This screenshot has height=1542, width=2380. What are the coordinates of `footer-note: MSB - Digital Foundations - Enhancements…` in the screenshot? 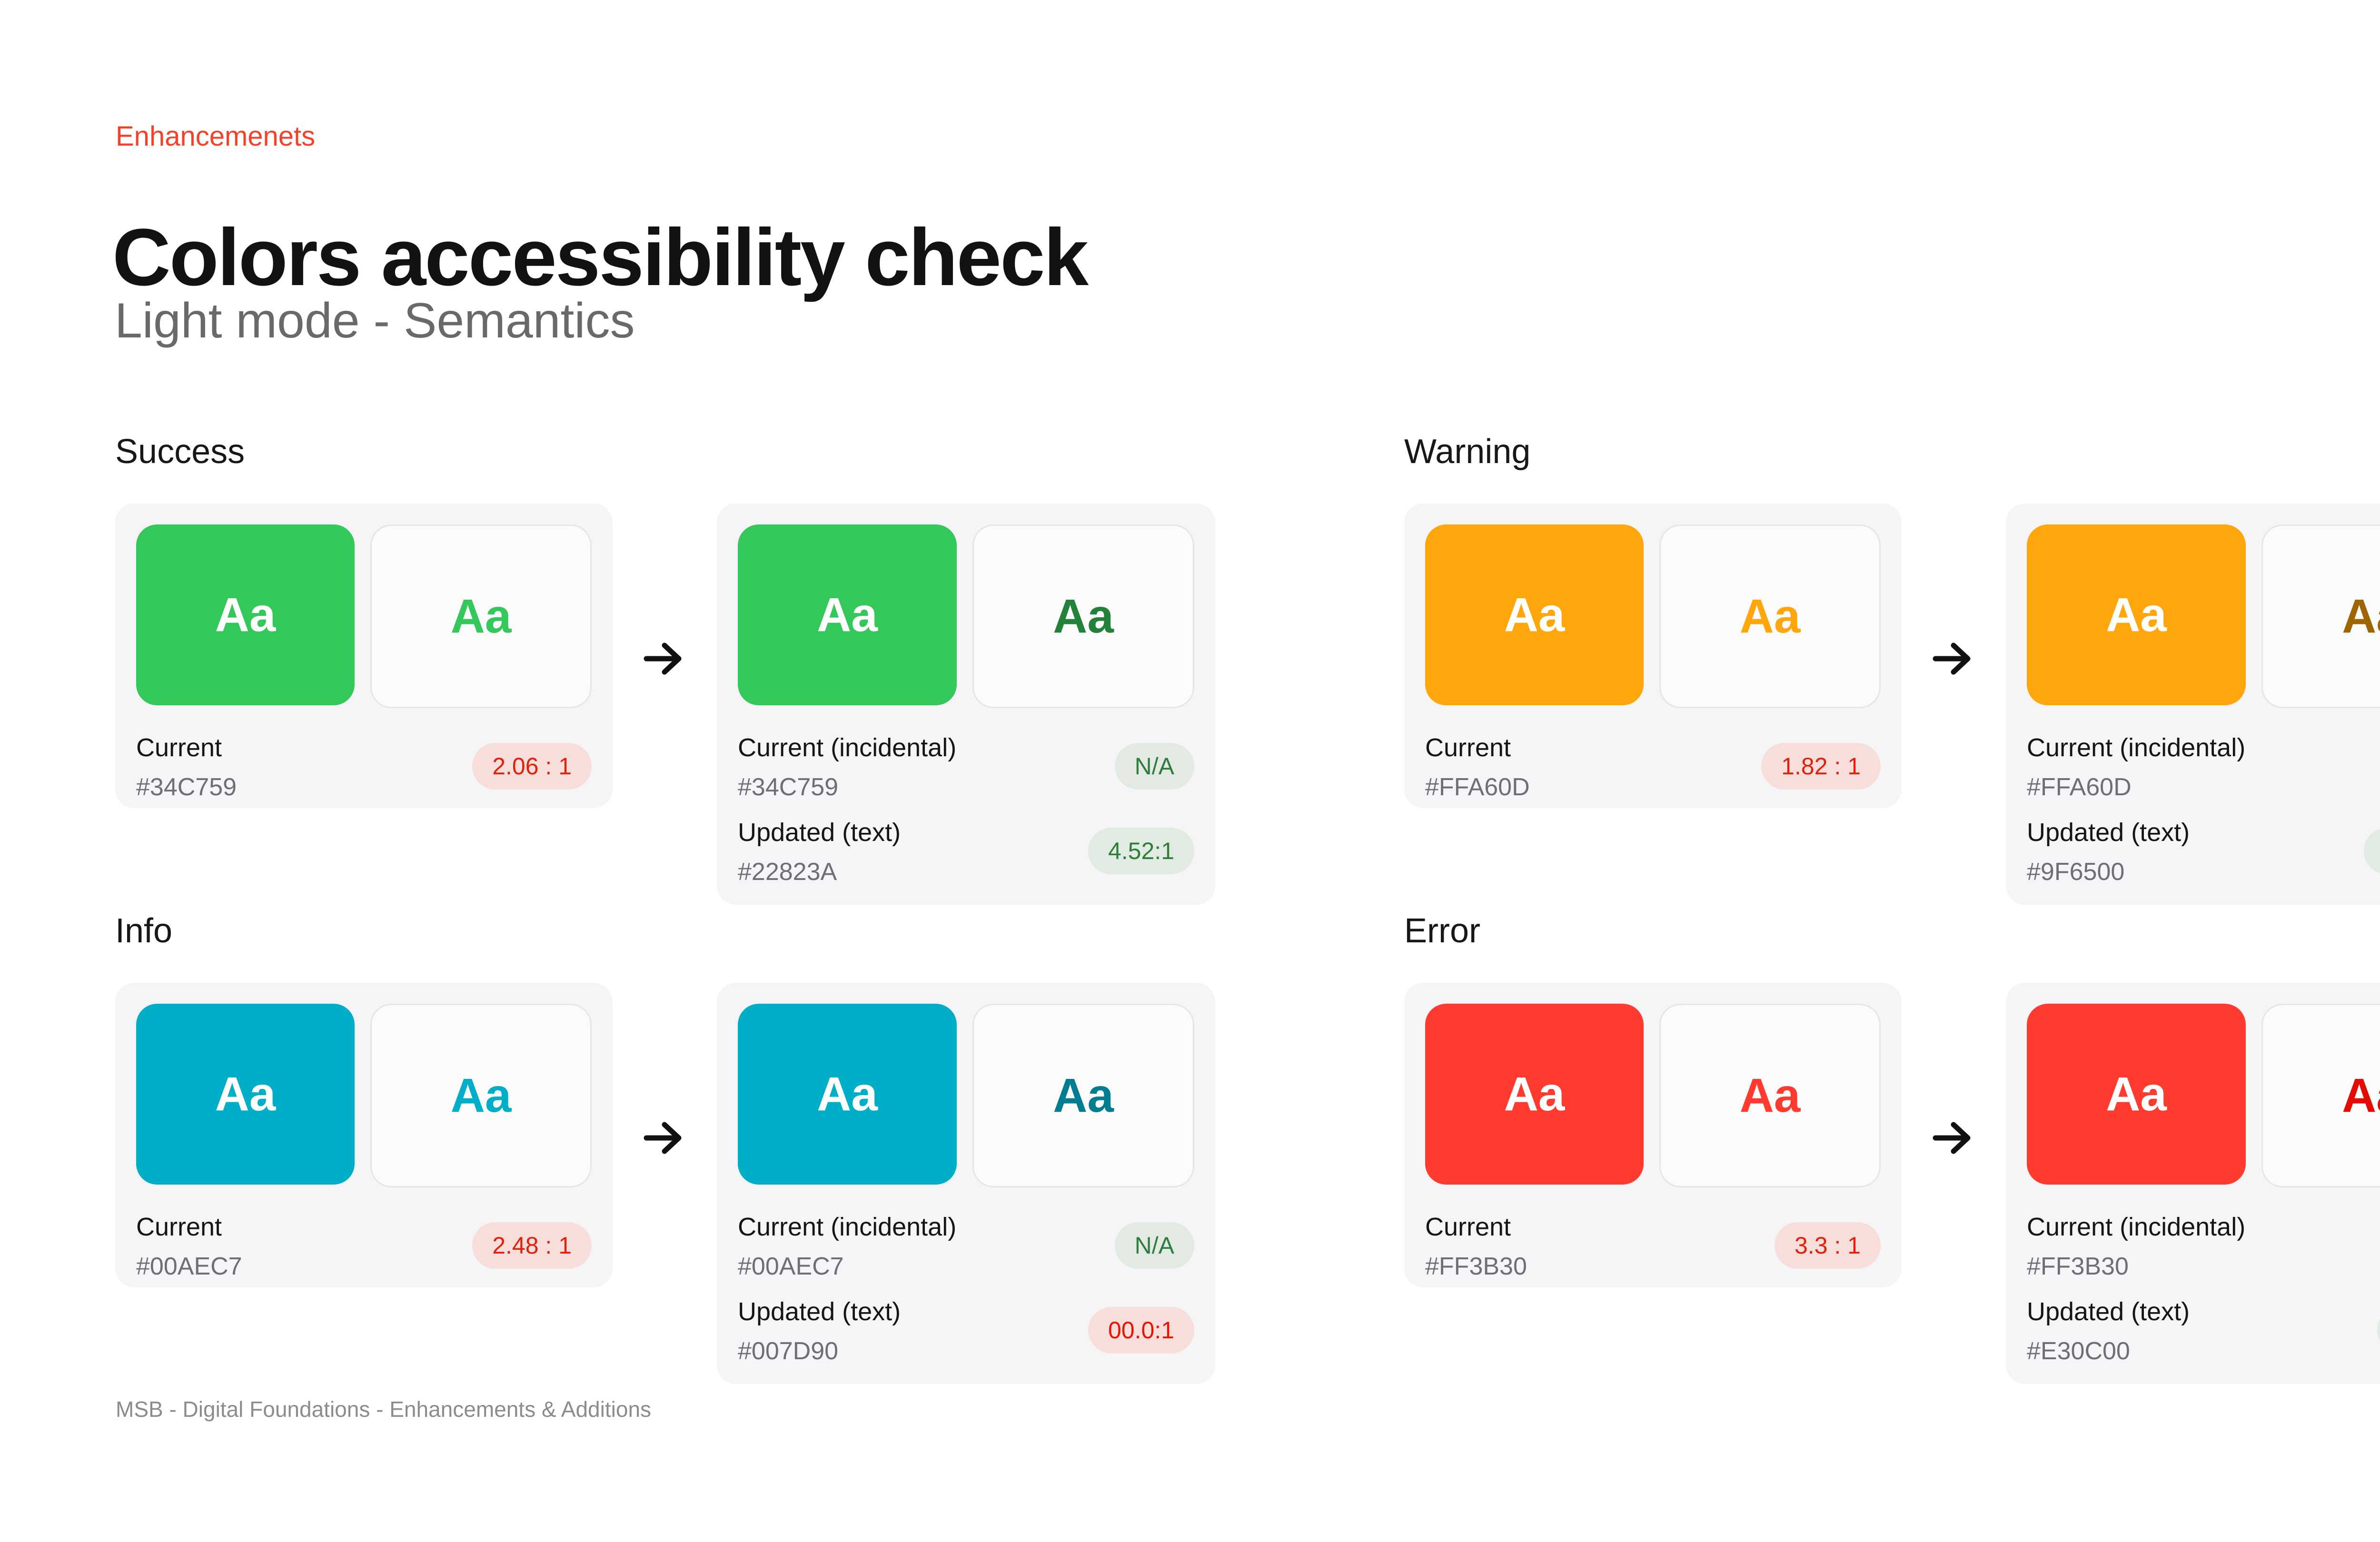 It's located at (384, 1409).